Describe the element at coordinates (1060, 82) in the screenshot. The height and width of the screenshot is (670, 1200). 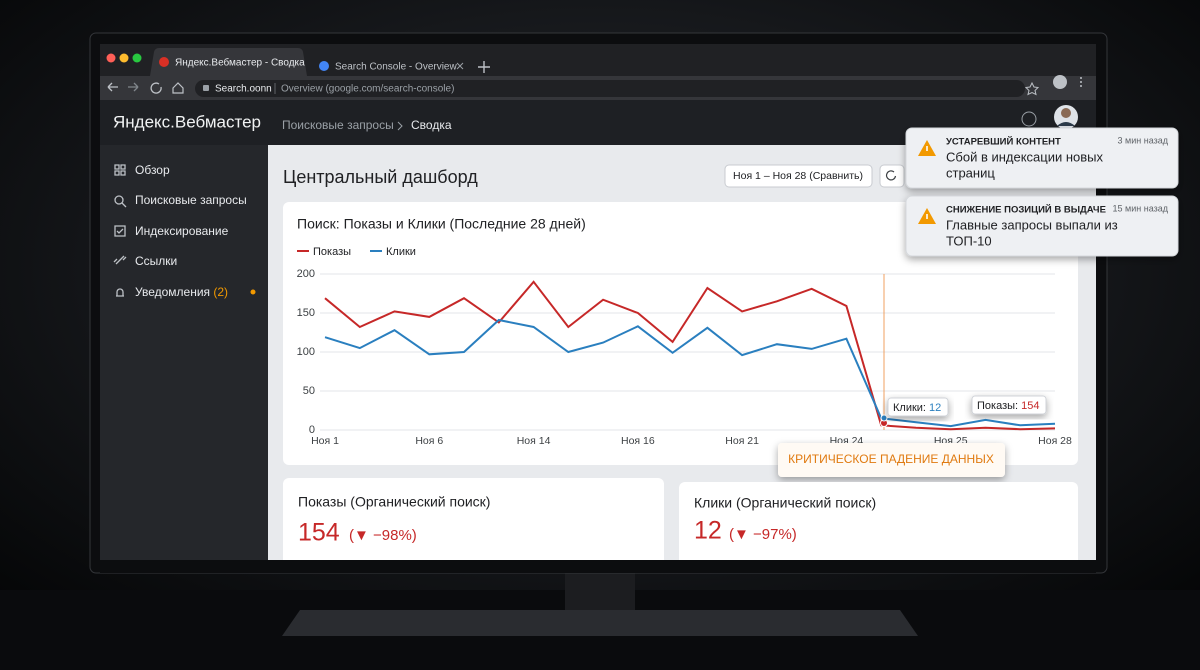
I see `profile-icon` at that location.